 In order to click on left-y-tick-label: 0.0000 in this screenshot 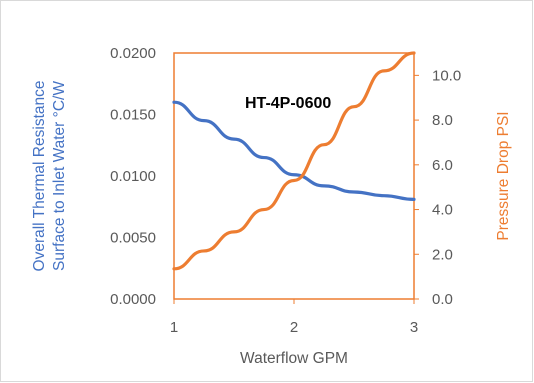, I will do `click(133, 299)`.